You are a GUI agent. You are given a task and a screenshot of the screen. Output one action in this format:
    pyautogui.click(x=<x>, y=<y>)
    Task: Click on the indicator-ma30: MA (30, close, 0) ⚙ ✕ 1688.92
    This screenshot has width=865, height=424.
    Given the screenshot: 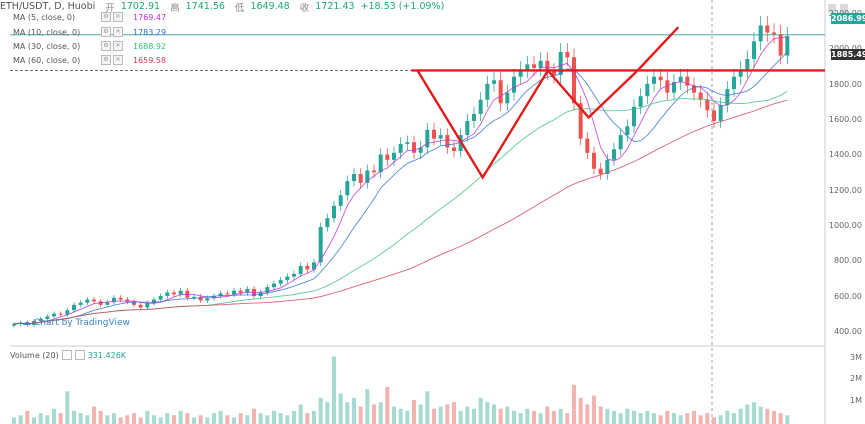 What is the action you would take?
    pyautogui.click(x=83, y=46)
    